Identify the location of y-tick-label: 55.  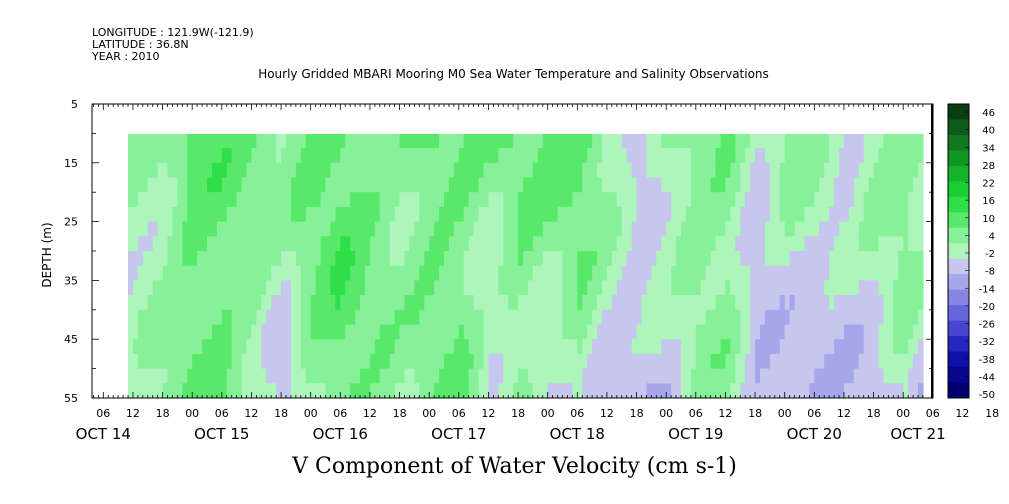
(71, 398).